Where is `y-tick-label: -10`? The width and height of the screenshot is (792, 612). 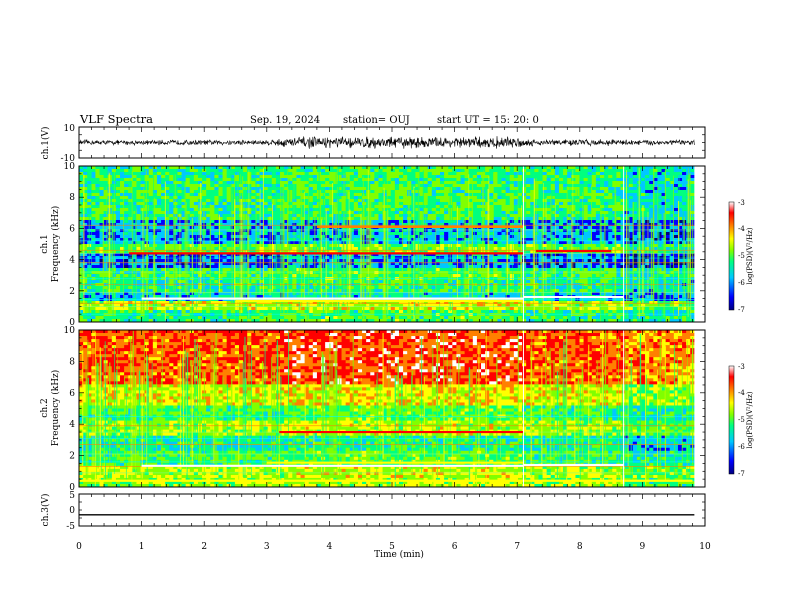
y-tick-label: -10 is located at coordinates (68, 159).